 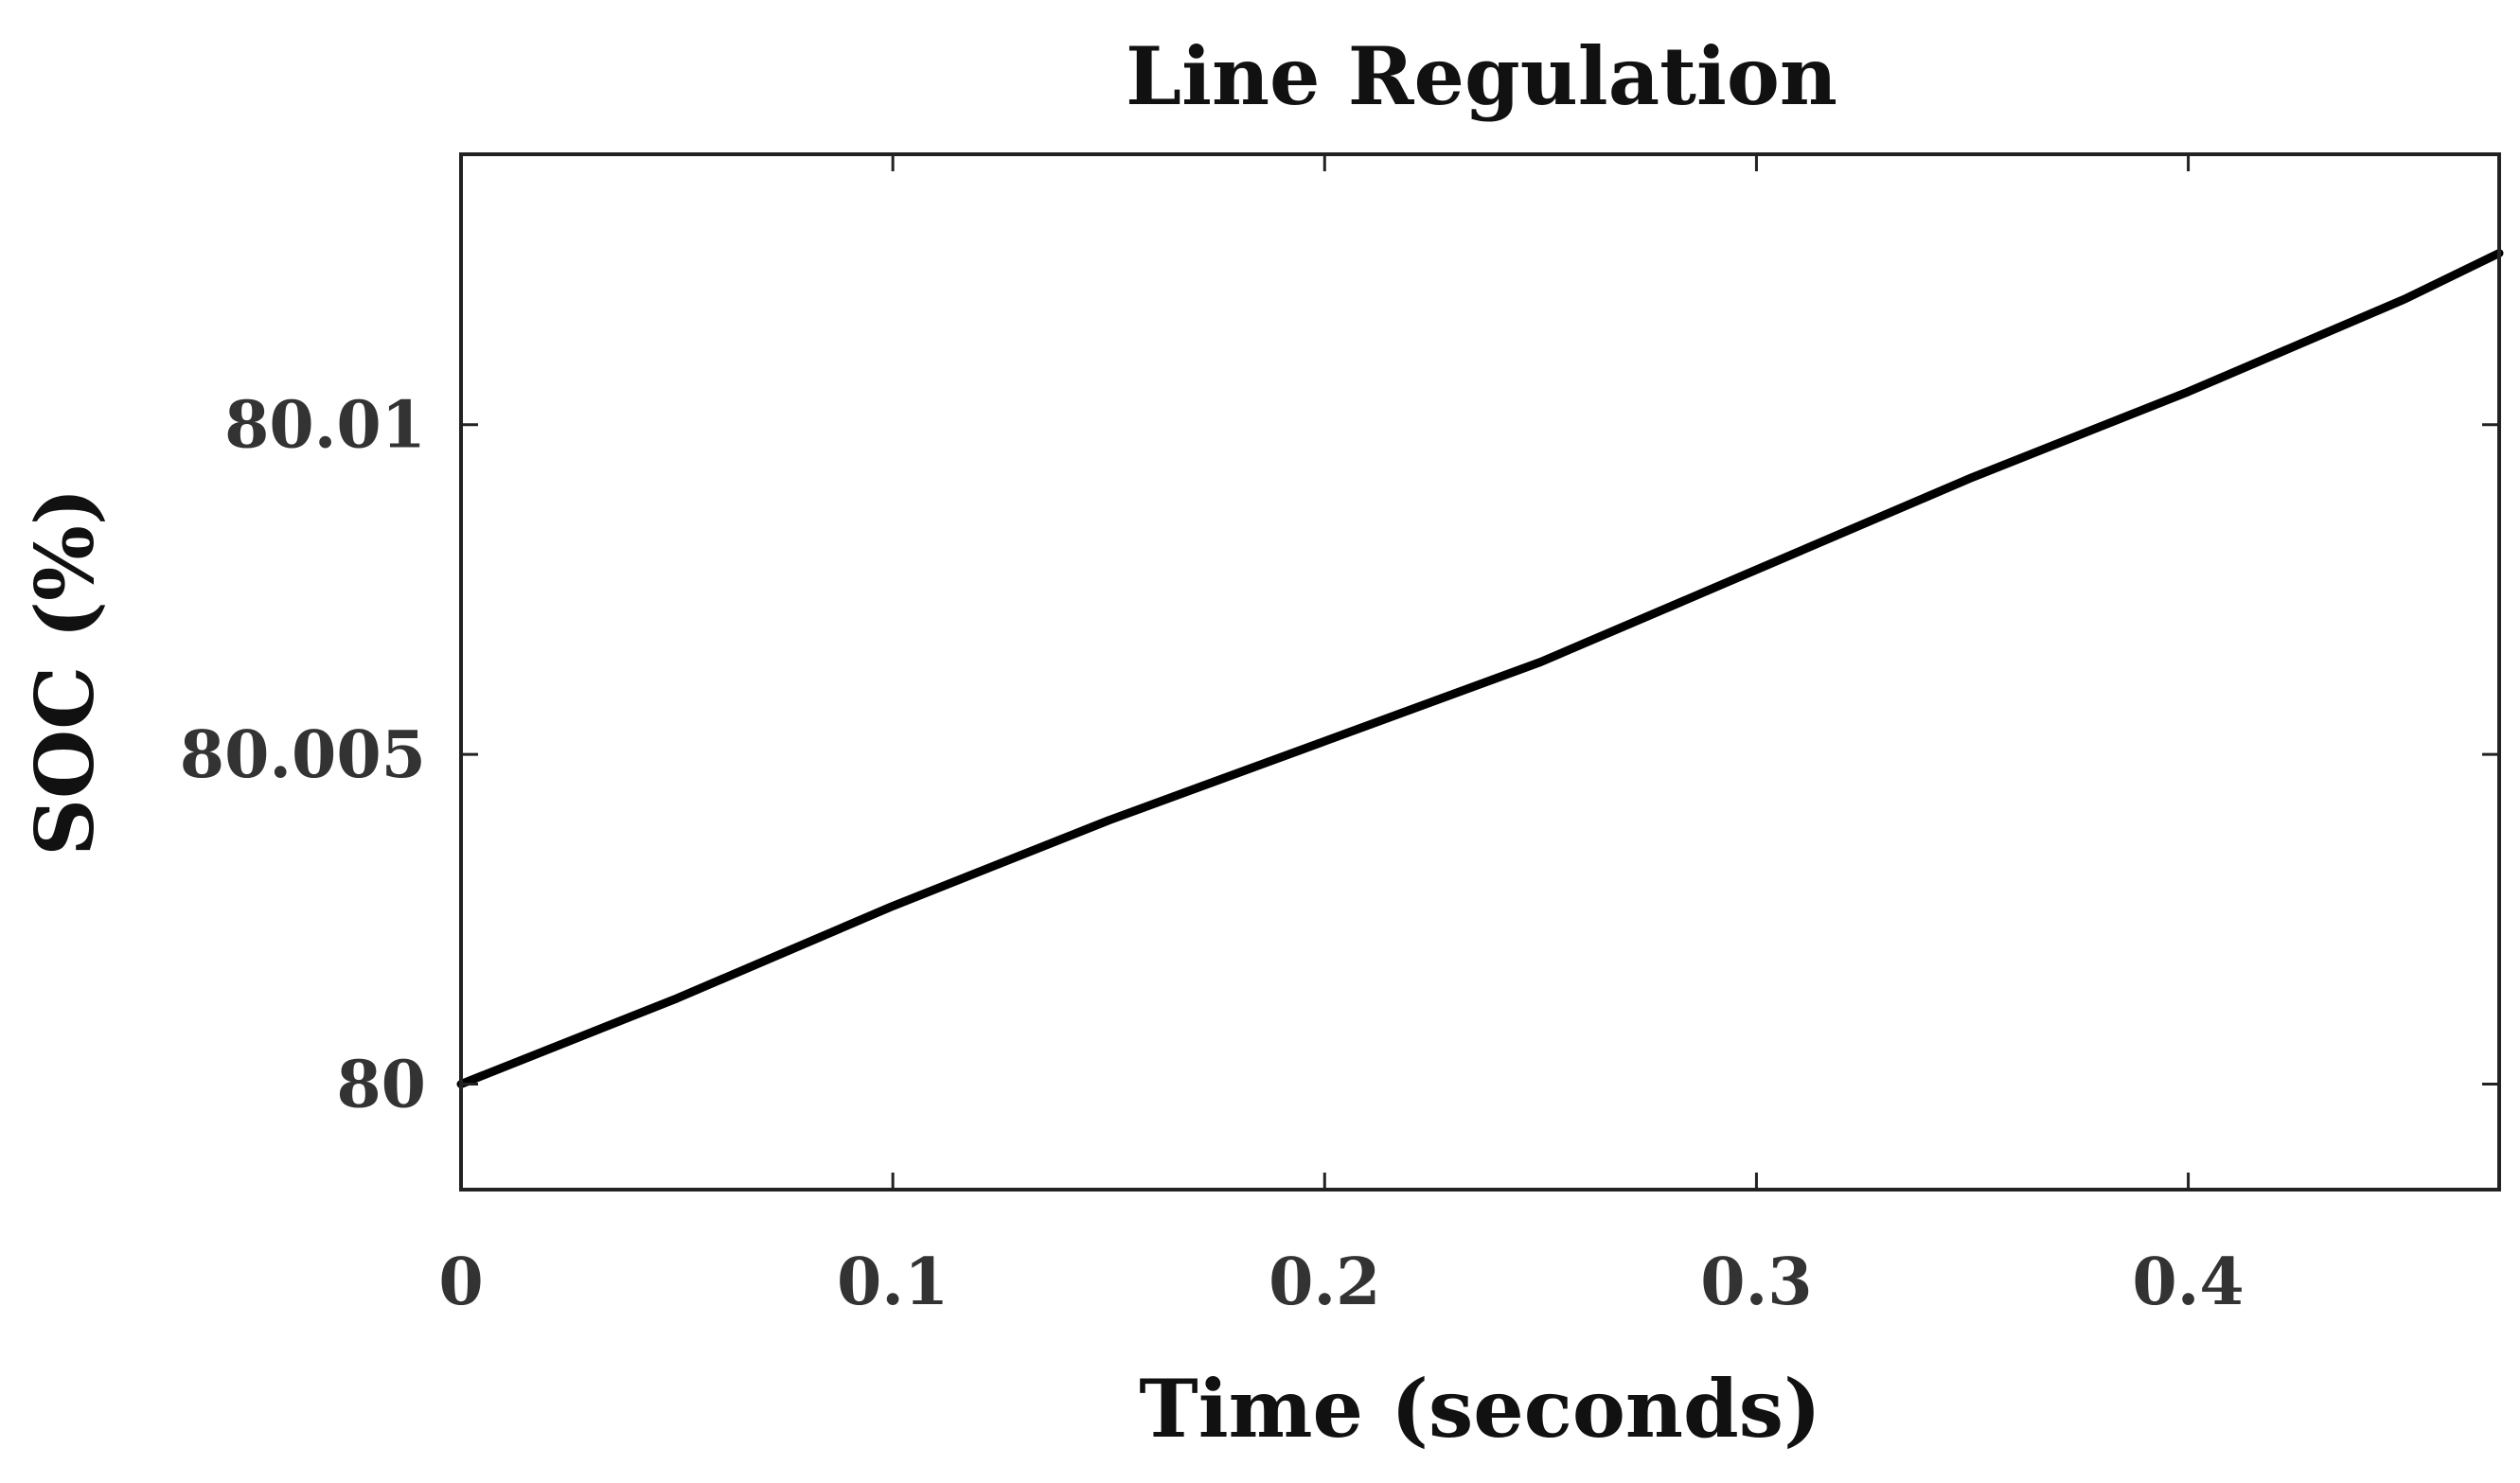 I want to click on chart-title: Line Regulation, so click(x=1481, y=76).